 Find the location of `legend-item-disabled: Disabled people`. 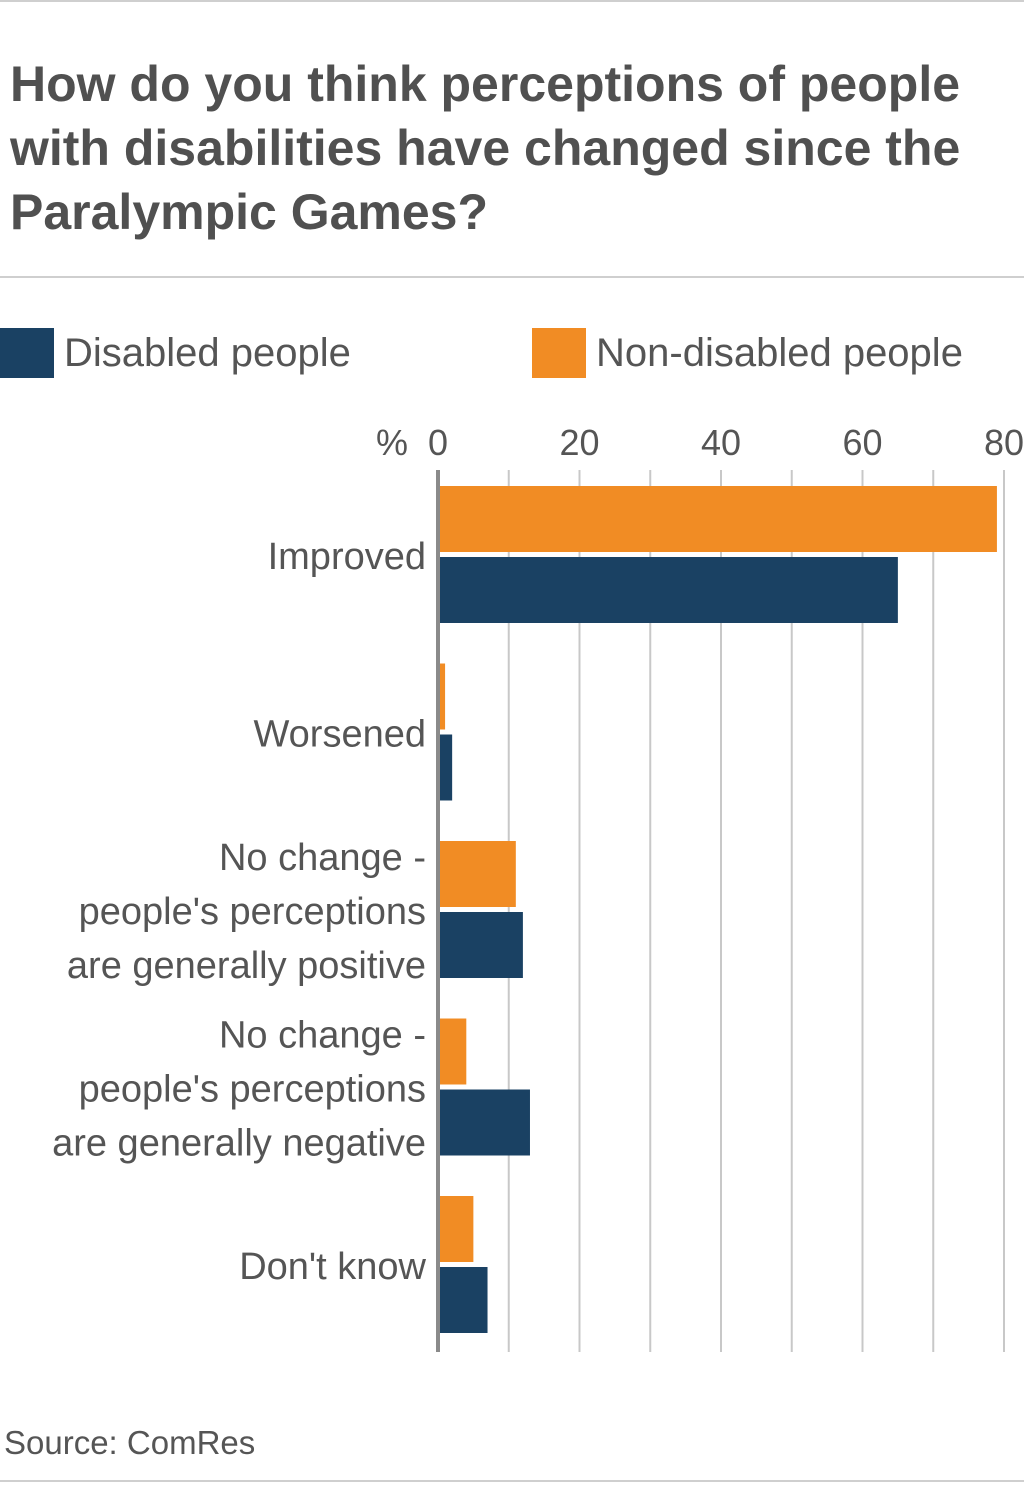

legend-item-disabled: Disabled people is located at coordinates (175, 353).